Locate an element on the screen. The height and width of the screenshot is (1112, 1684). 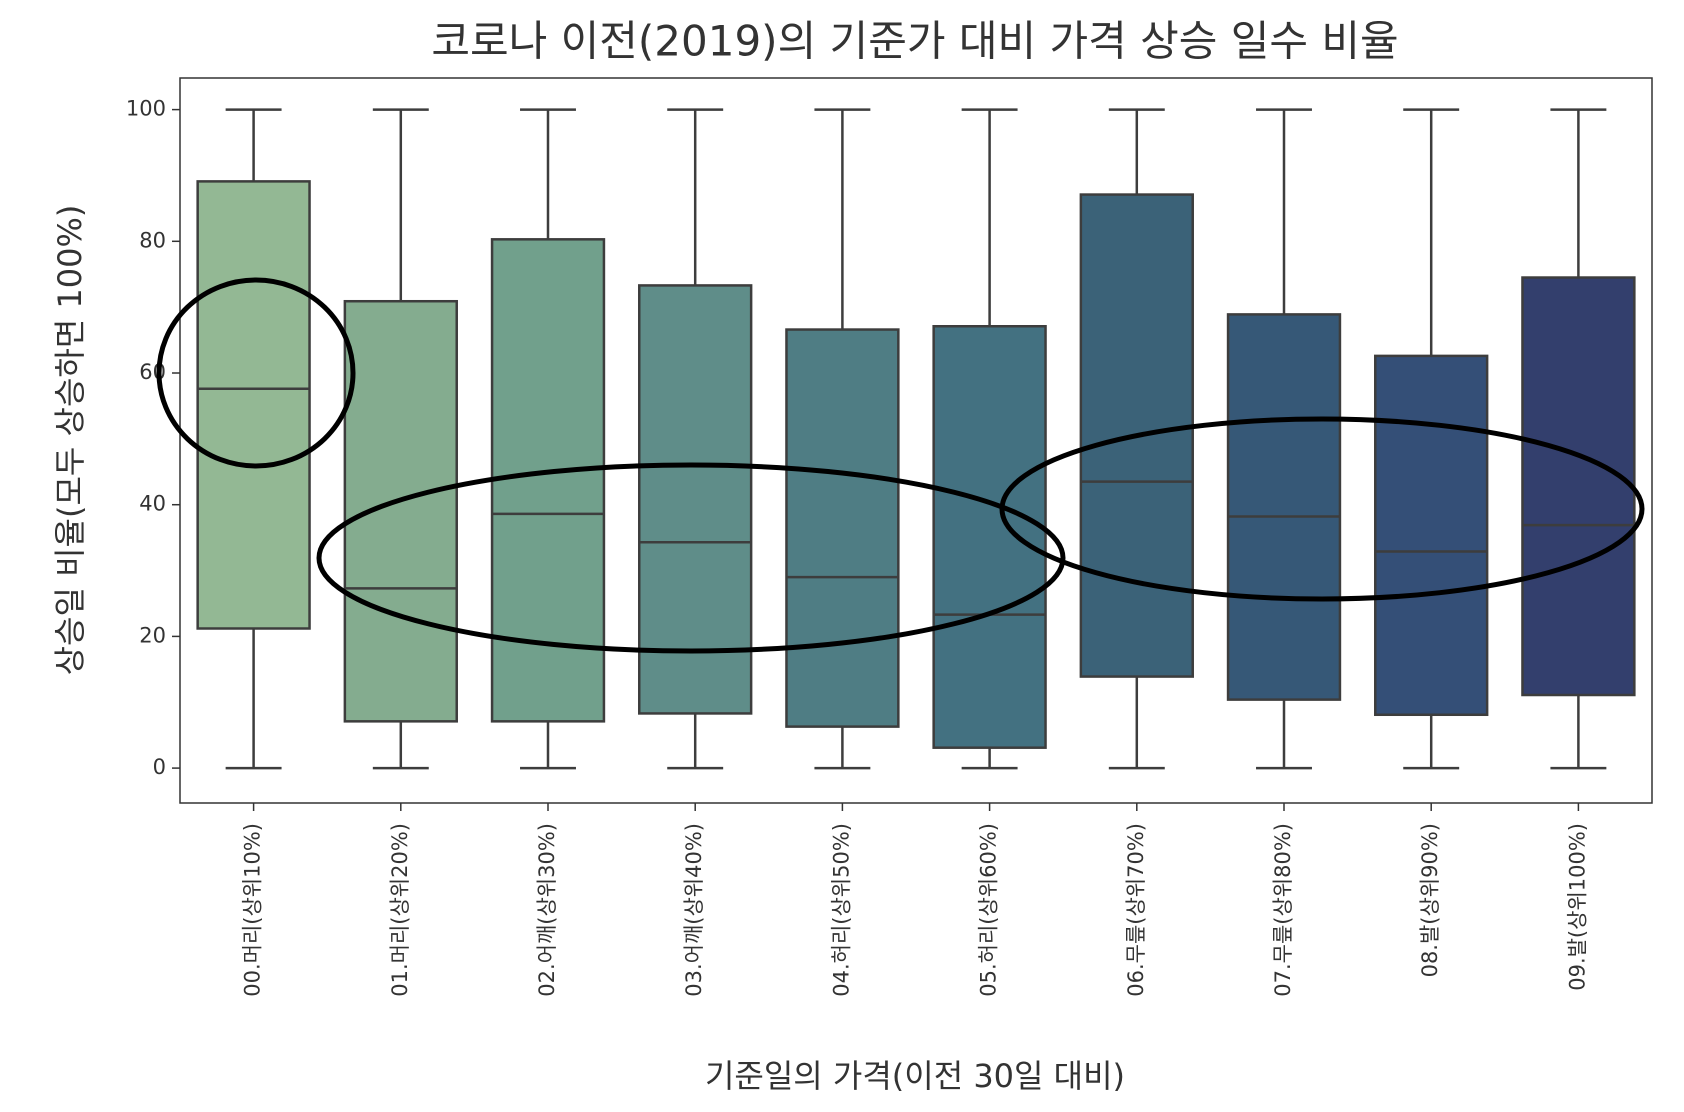
x-tick-label: 06.무릎(상위70%) is located at coordinates (1136, 910).